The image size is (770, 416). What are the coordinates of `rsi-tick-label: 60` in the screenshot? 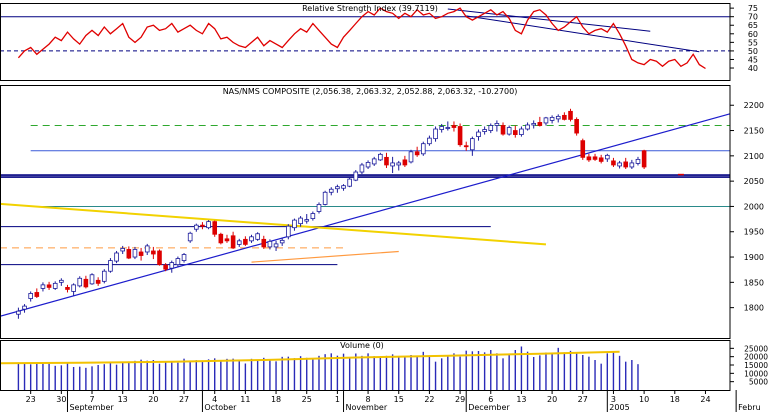 It's located at (753, 34).